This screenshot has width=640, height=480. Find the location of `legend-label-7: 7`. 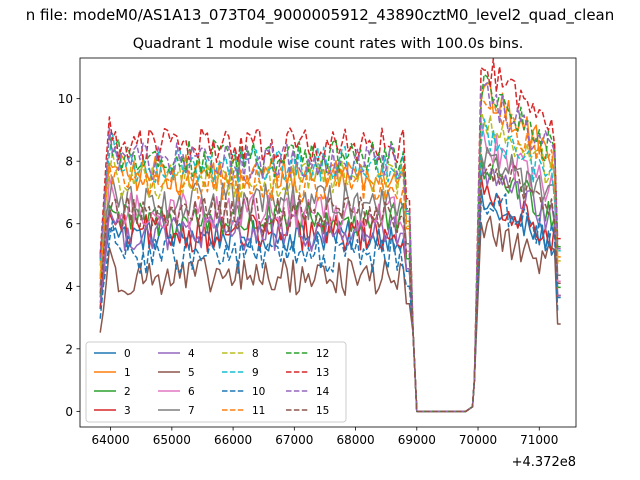

legend-label-7: 7 is located at coordinates (191, 411).